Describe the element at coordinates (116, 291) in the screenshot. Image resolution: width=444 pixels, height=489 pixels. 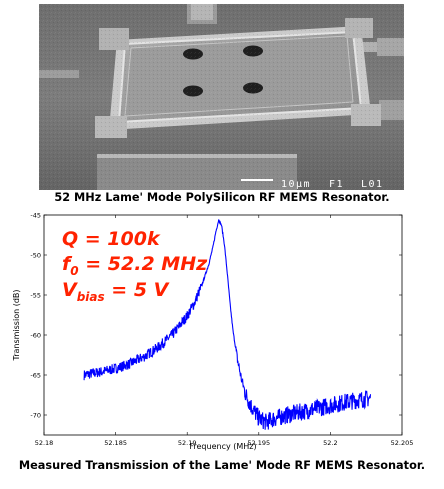
I see `bias-voltage-annotation: Vbias = 5 V` at that location.